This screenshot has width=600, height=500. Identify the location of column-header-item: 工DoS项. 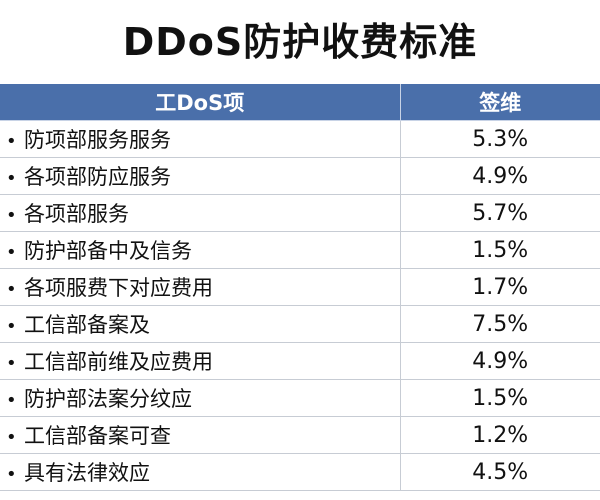
(200, 102).